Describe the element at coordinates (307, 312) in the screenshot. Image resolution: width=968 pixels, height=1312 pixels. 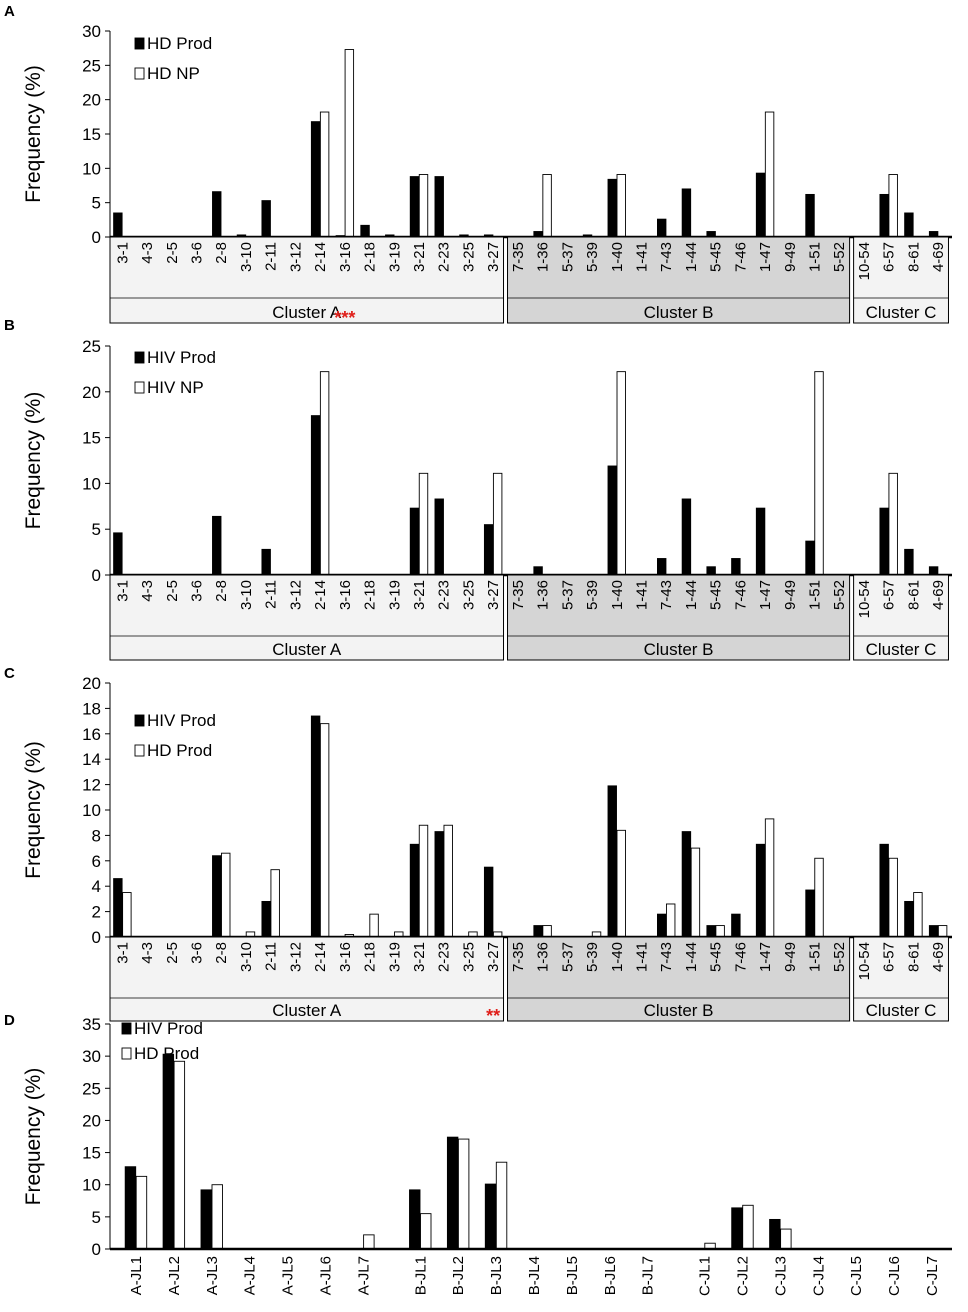
I see `cluster-label: Cluster A` at that location.